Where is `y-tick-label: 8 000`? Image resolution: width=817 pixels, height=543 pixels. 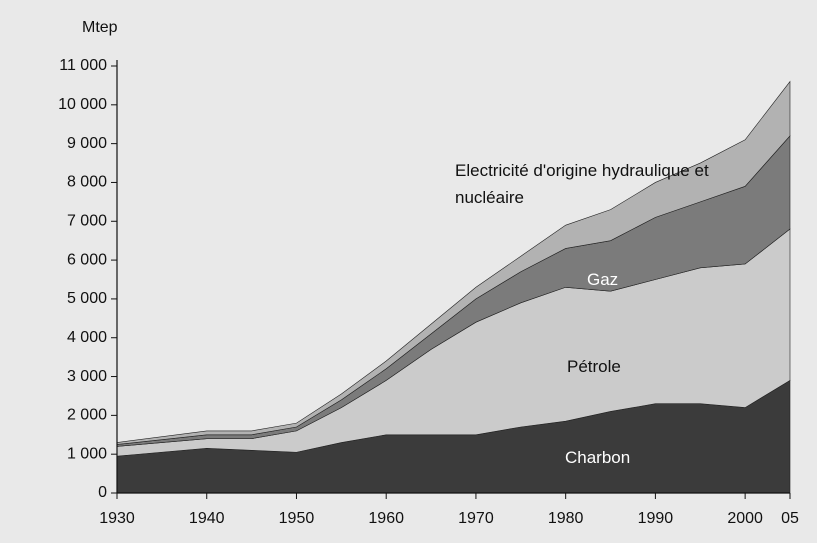 y-tick-label: 8 000 is located at coordinates (87, 182).